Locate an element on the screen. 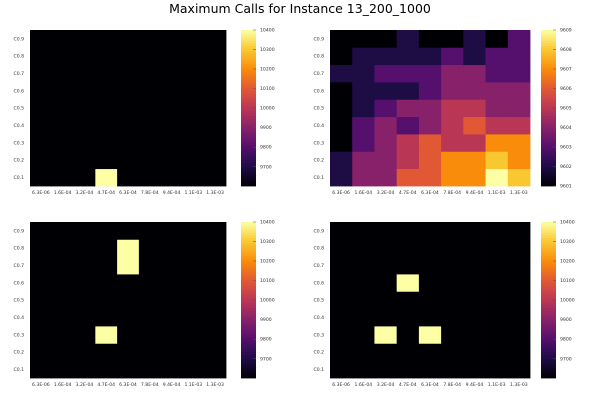 The width and height of the screenshot is (600, 400). y-tick-label: C0.4 is located at coordinates (318, 318).